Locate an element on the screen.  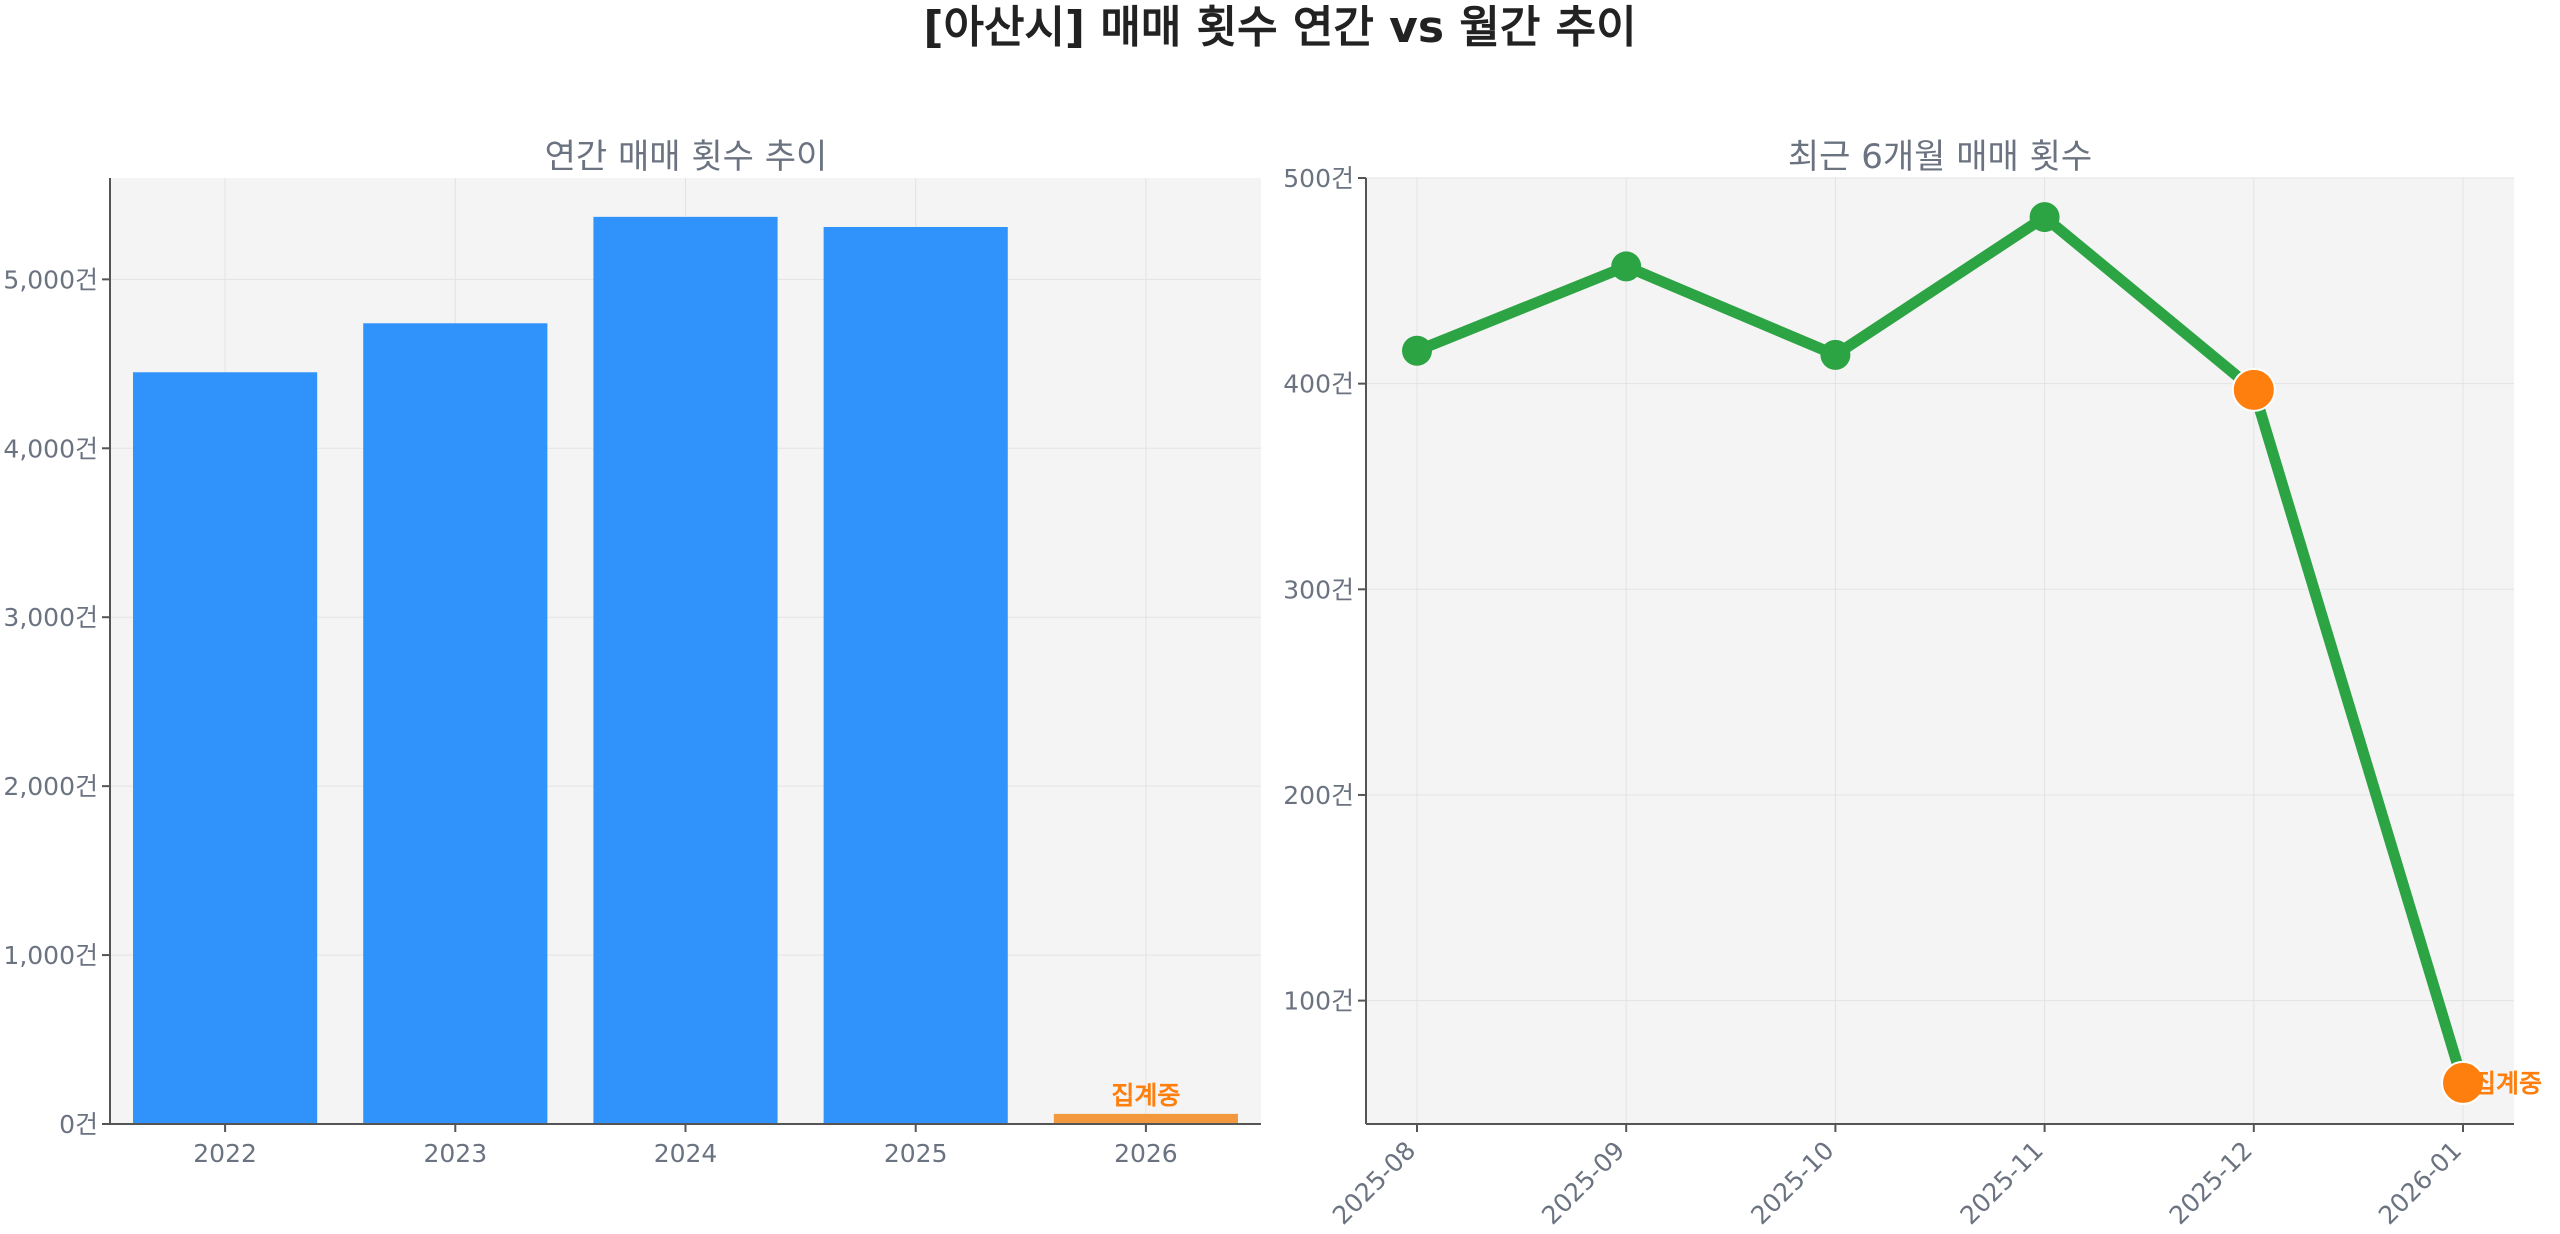
monthly-x-tick-label: 2025-12 is located at coordinates (2211, 1183).